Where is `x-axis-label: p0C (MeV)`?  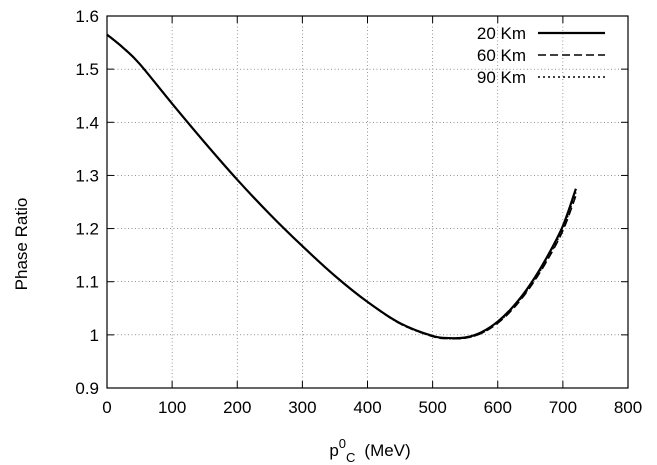 x-axis-label: p0C (MeV) is located at coordinates (369, 450).